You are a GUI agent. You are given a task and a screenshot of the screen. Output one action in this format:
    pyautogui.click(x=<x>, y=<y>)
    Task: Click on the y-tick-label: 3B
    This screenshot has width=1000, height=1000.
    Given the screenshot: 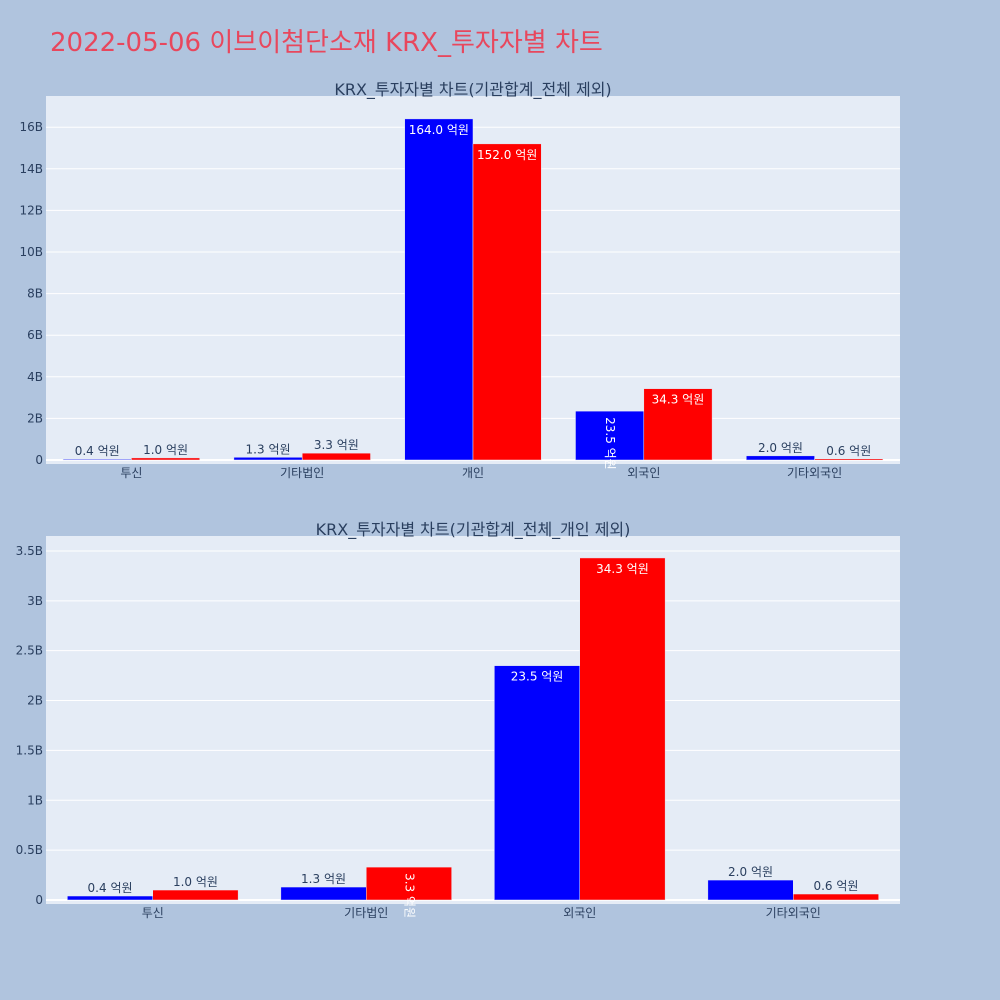 What is the action you would take?
    pyautogui.click(x=35, y=601)
    